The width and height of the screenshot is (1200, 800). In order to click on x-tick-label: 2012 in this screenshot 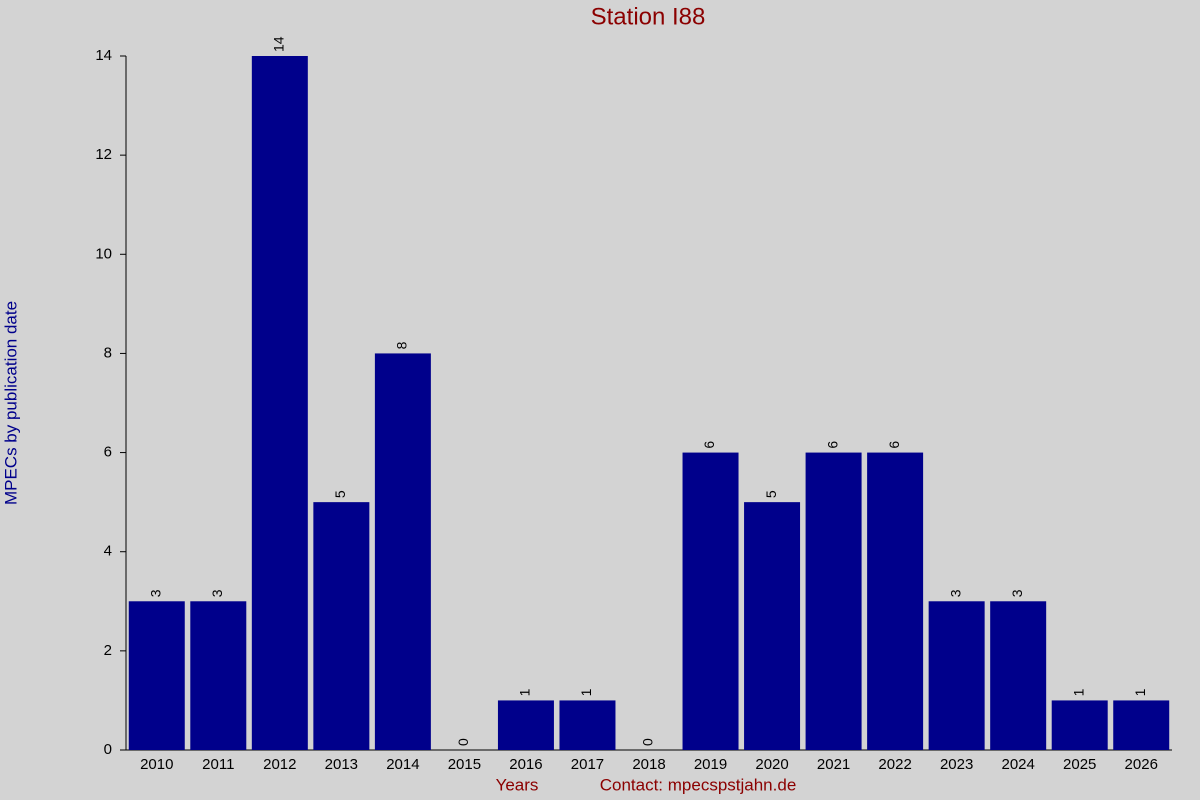, I will do `click(279, 764)`.